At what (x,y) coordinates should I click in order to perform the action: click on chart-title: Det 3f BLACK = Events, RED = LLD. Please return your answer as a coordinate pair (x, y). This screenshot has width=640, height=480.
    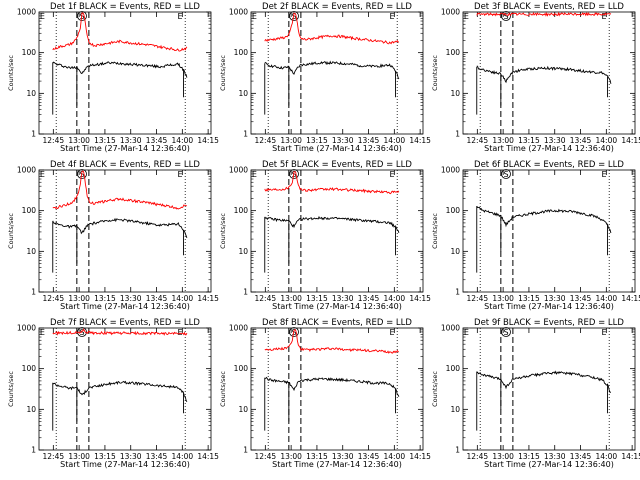
    Looking at the image, I should click on (549, 7).